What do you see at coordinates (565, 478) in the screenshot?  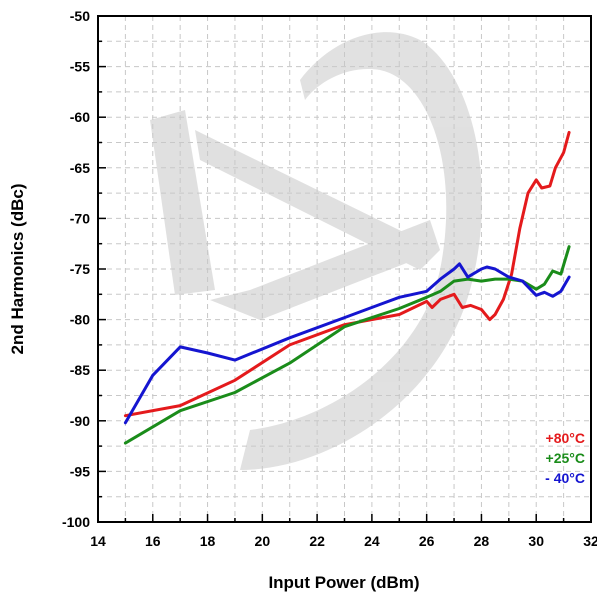 I see `legend-entry: - 40°C` at bounding box center [565, 478].